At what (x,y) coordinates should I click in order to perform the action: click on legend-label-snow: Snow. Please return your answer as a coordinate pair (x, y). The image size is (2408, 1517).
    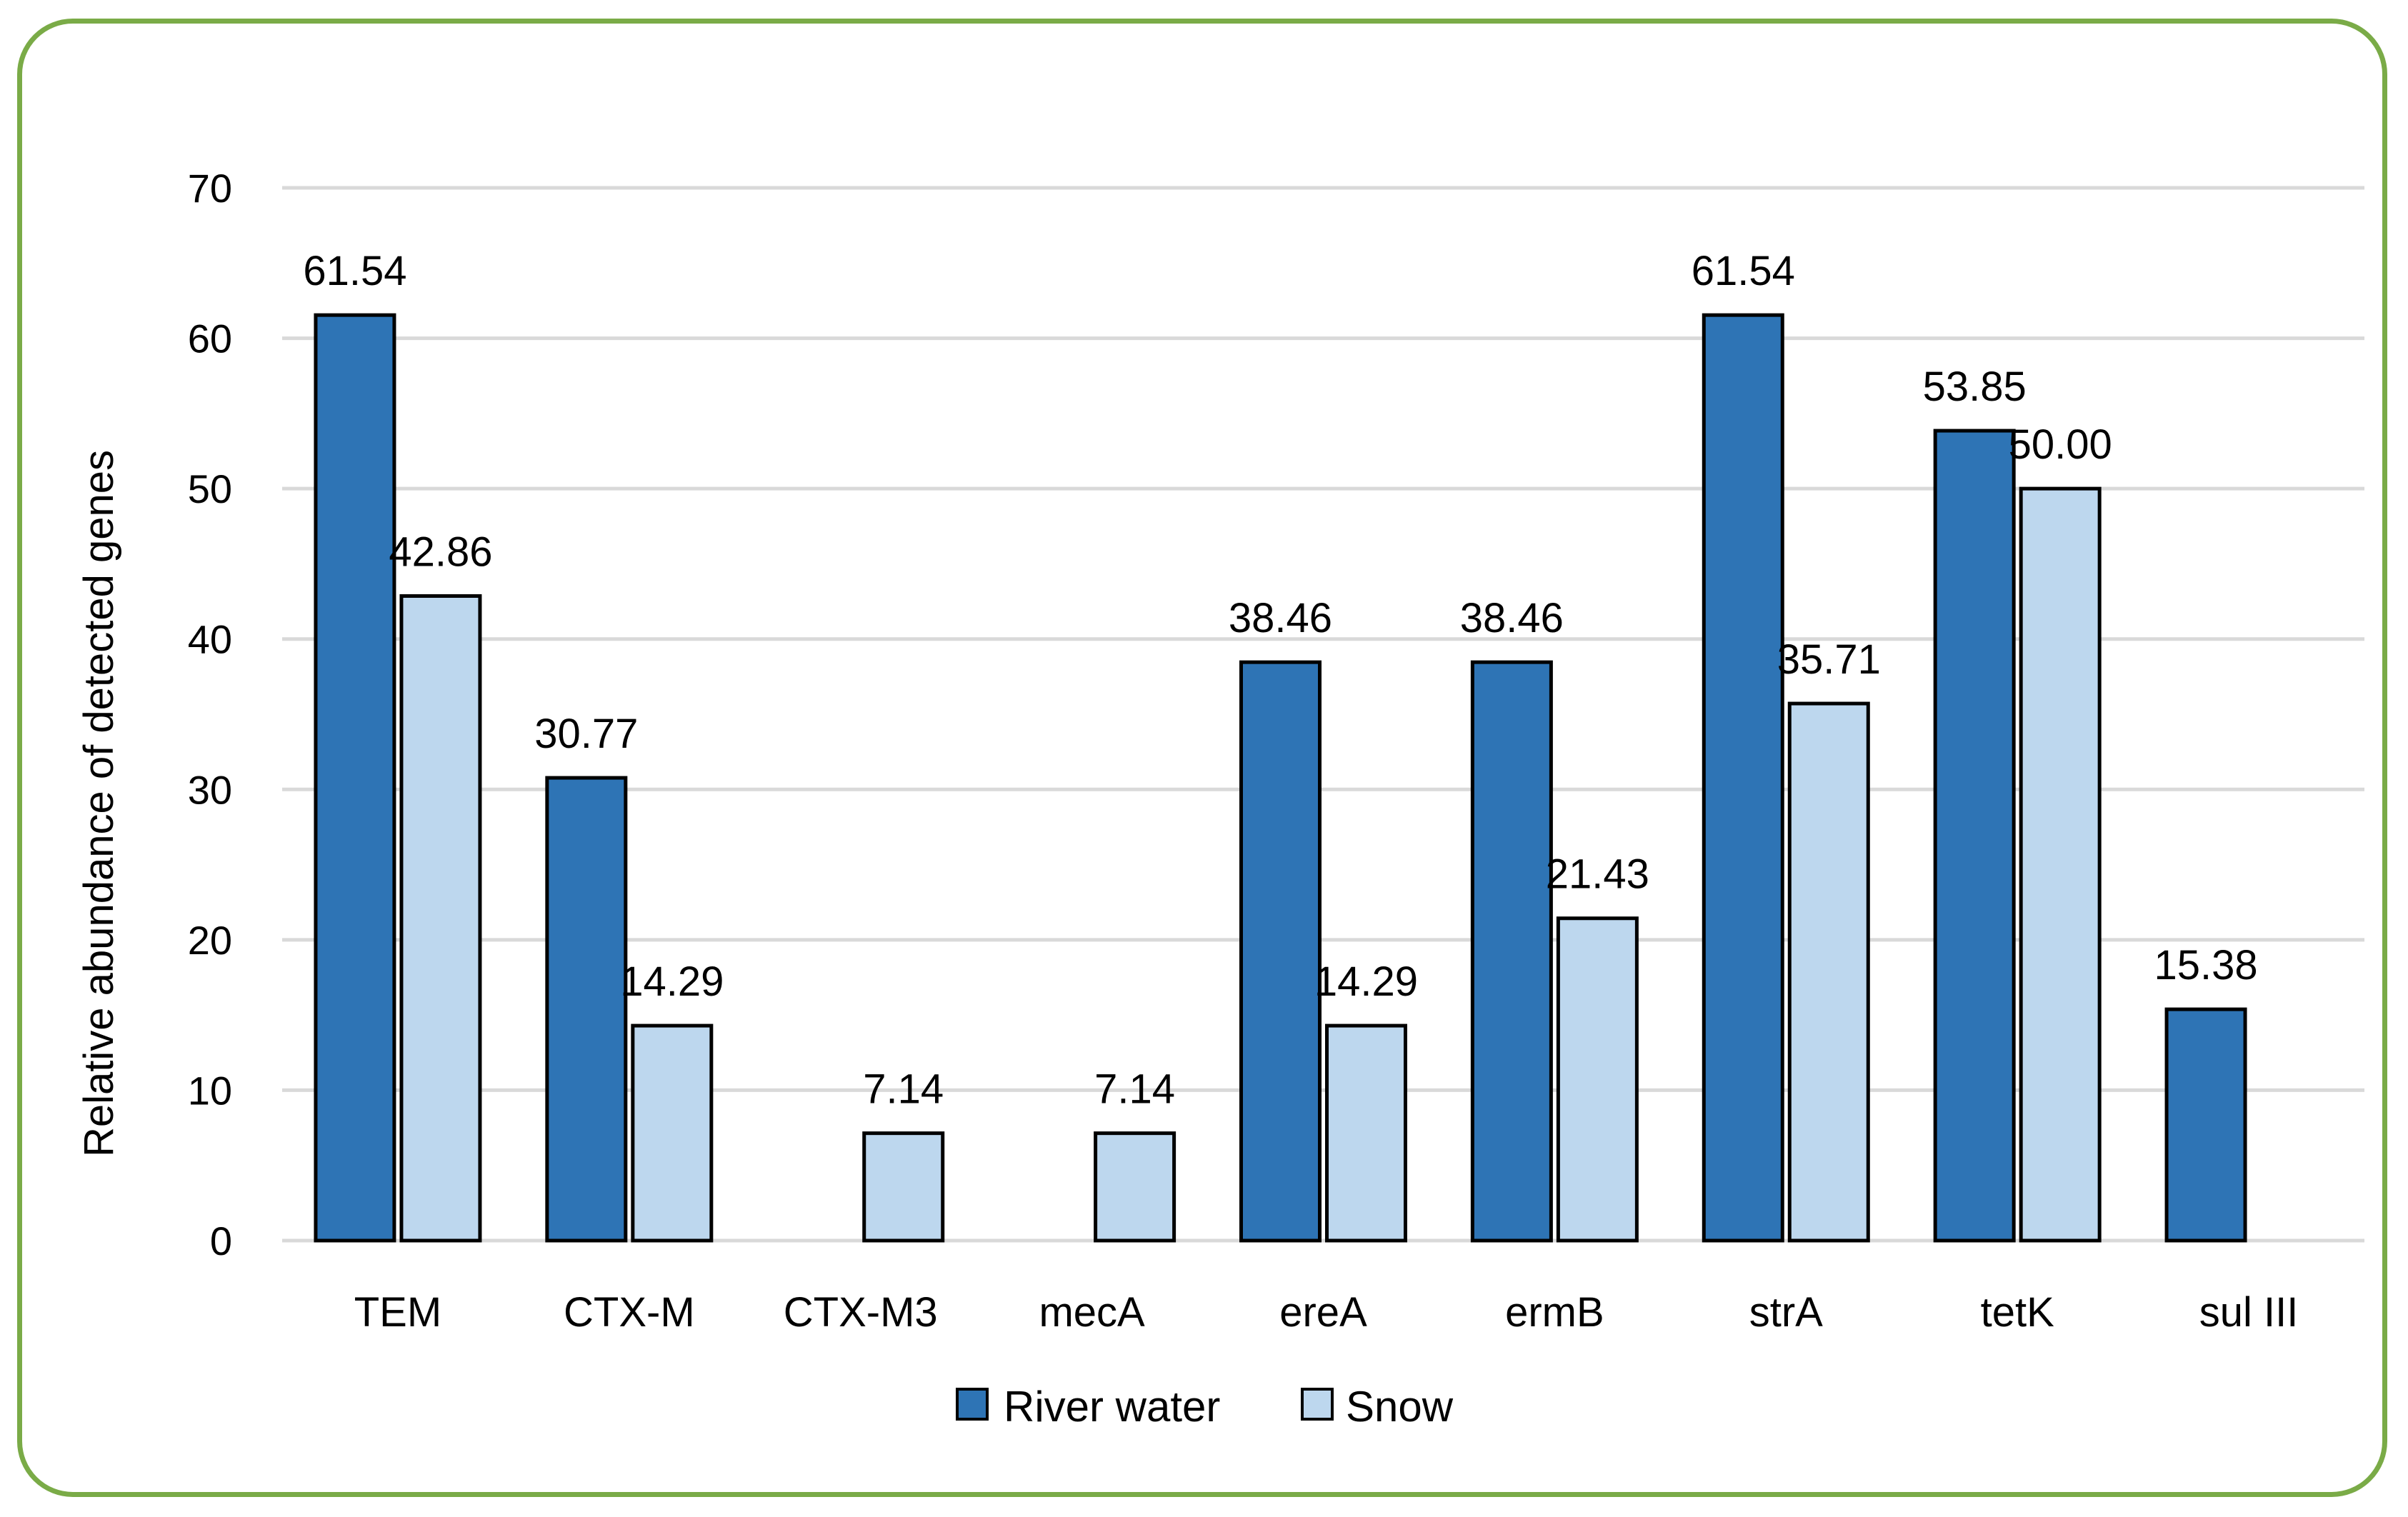
    Looking at the image, I should click on (1400, 1407).